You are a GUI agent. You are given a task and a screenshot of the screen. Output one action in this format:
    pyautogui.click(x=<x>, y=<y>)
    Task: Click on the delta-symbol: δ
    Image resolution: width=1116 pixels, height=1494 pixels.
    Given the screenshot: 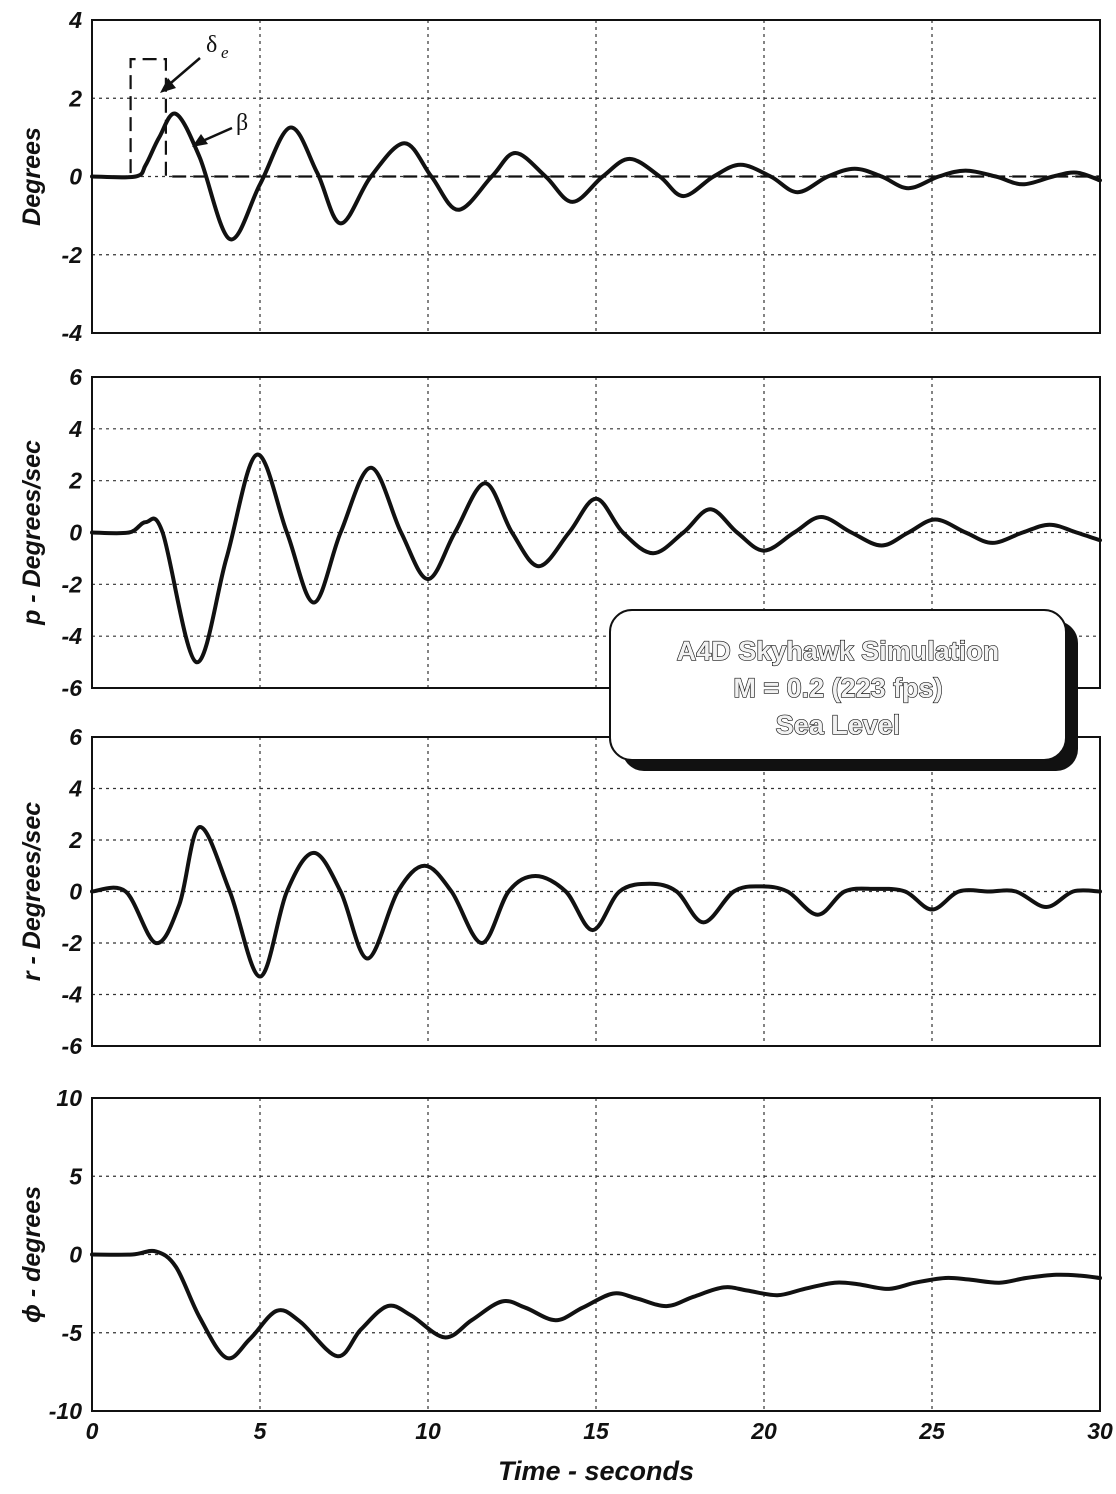 What is the action you would take?
    pyautogui.click(x=211, y=45)
    